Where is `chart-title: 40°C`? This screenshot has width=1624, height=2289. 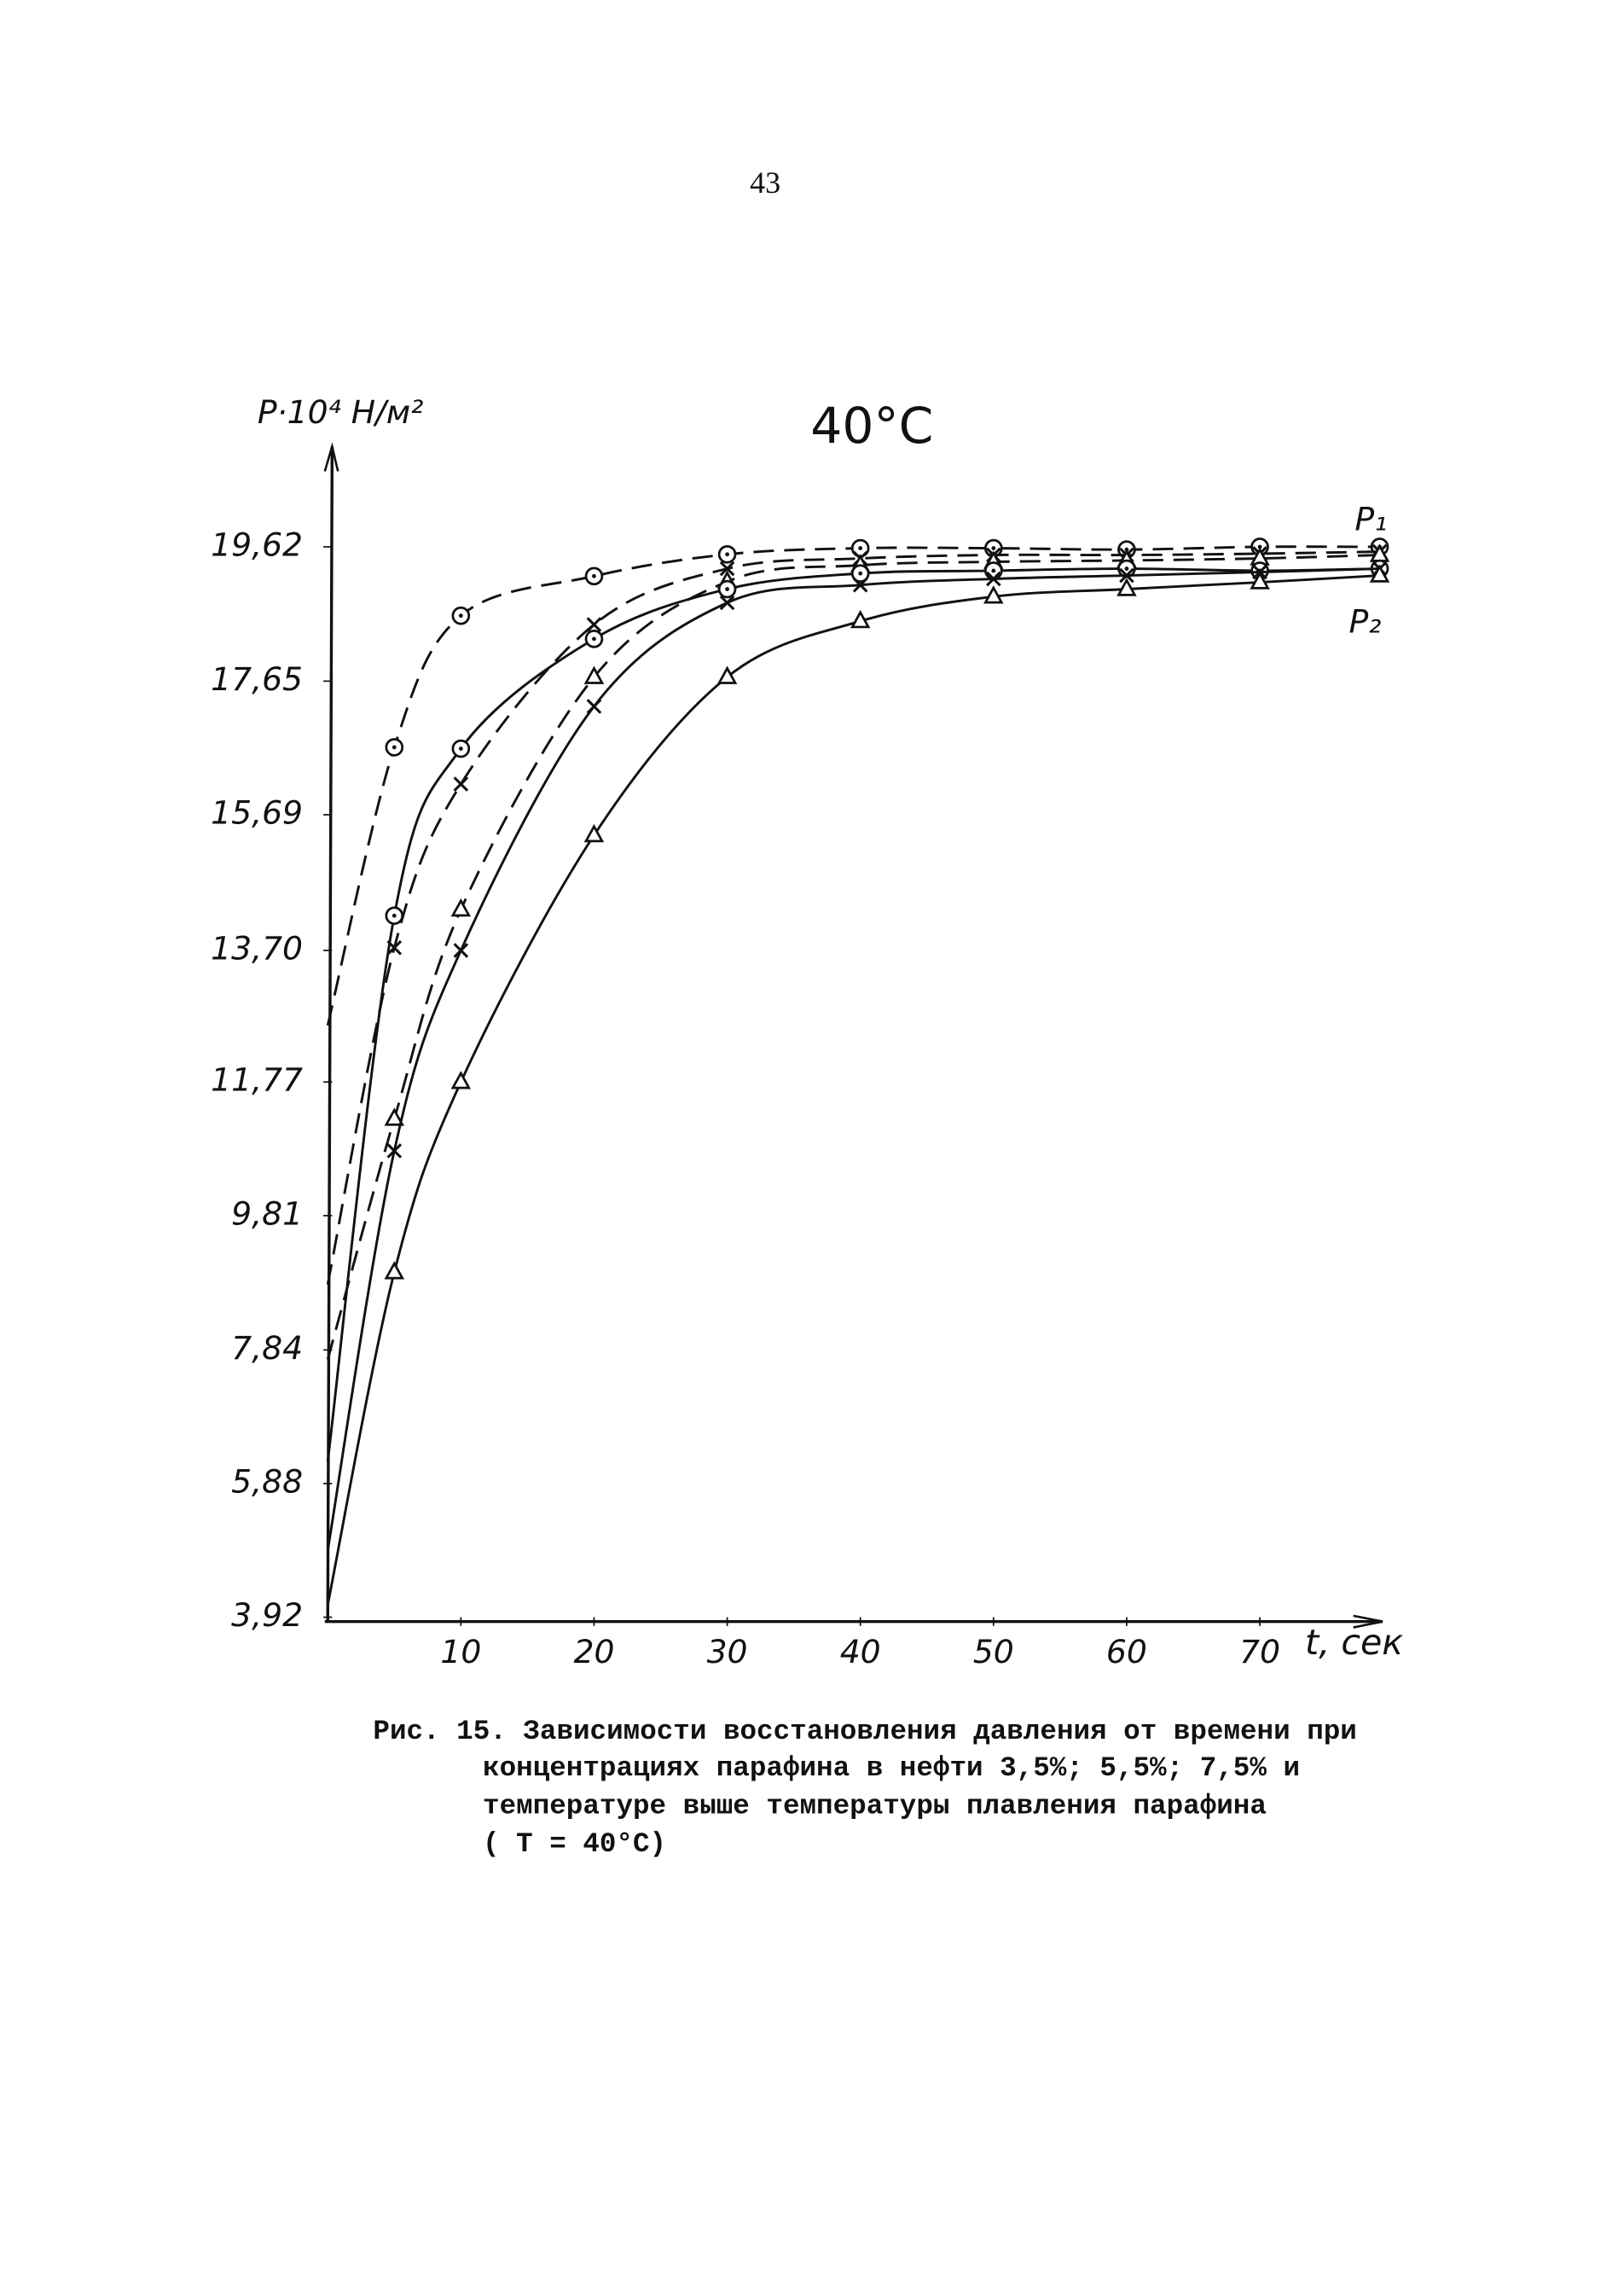 chart-title: 40°C is located at coordinates (871, 426).